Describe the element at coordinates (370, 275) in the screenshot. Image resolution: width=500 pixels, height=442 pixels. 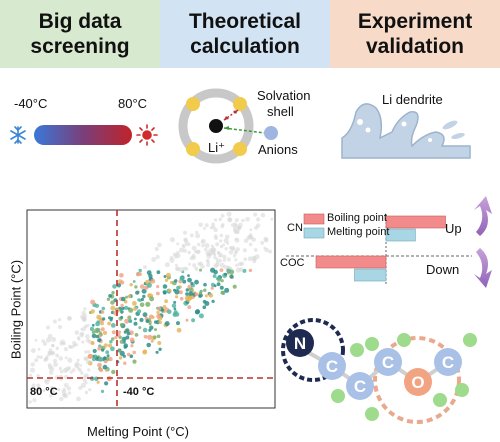
I see `bar-coc-melting` at that location.